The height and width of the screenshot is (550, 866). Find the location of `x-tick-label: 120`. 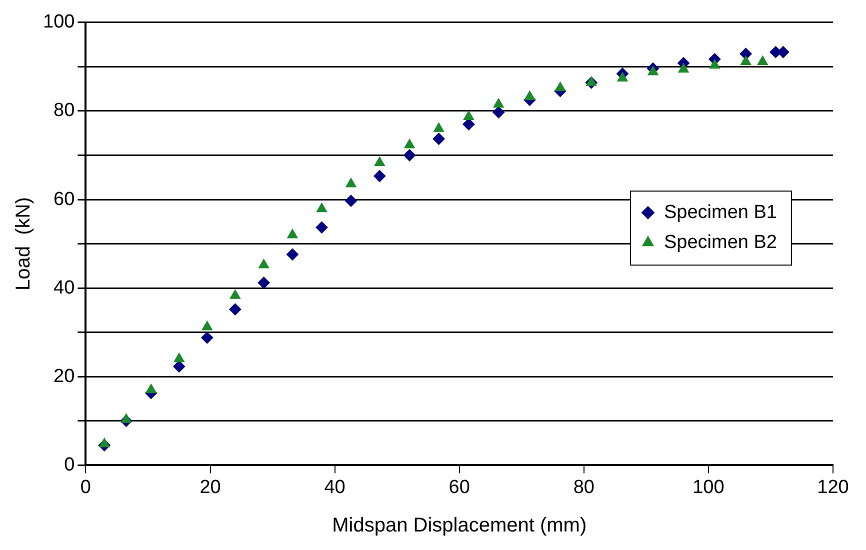

x-tick-label: 120 is located at coordinates (833, 487).